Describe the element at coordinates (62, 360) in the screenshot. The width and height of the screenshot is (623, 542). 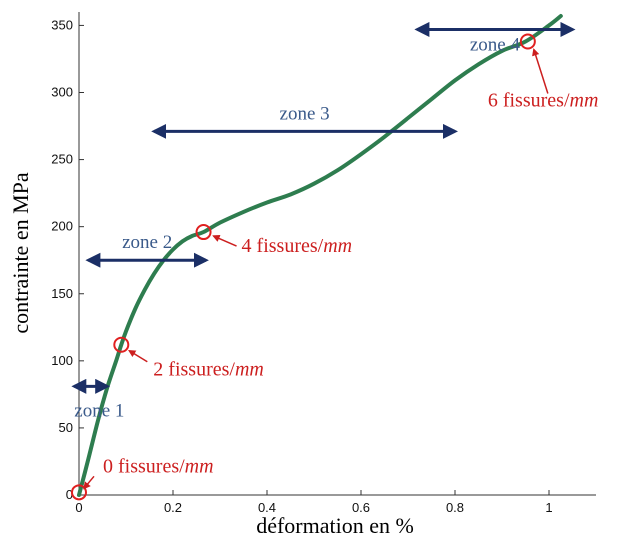
I see `y-tick-label: 100` at that location.